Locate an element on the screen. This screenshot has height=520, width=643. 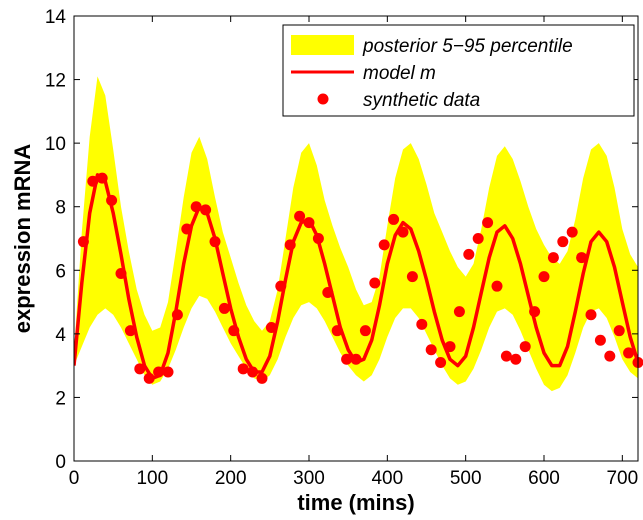
x-tick-label: 600 is located at coordinates (544, 478).